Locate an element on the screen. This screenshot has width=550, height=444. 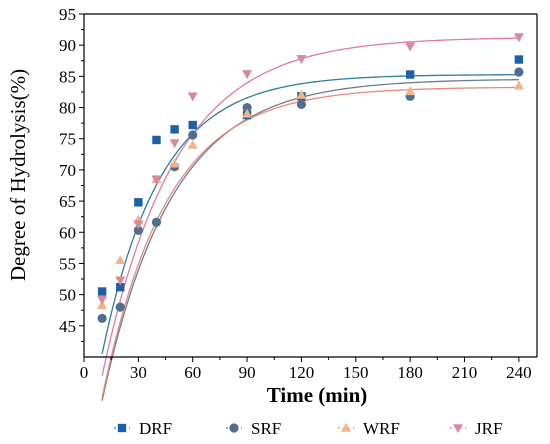
y-tick-label: 65 is located at coordinates (67, 201).